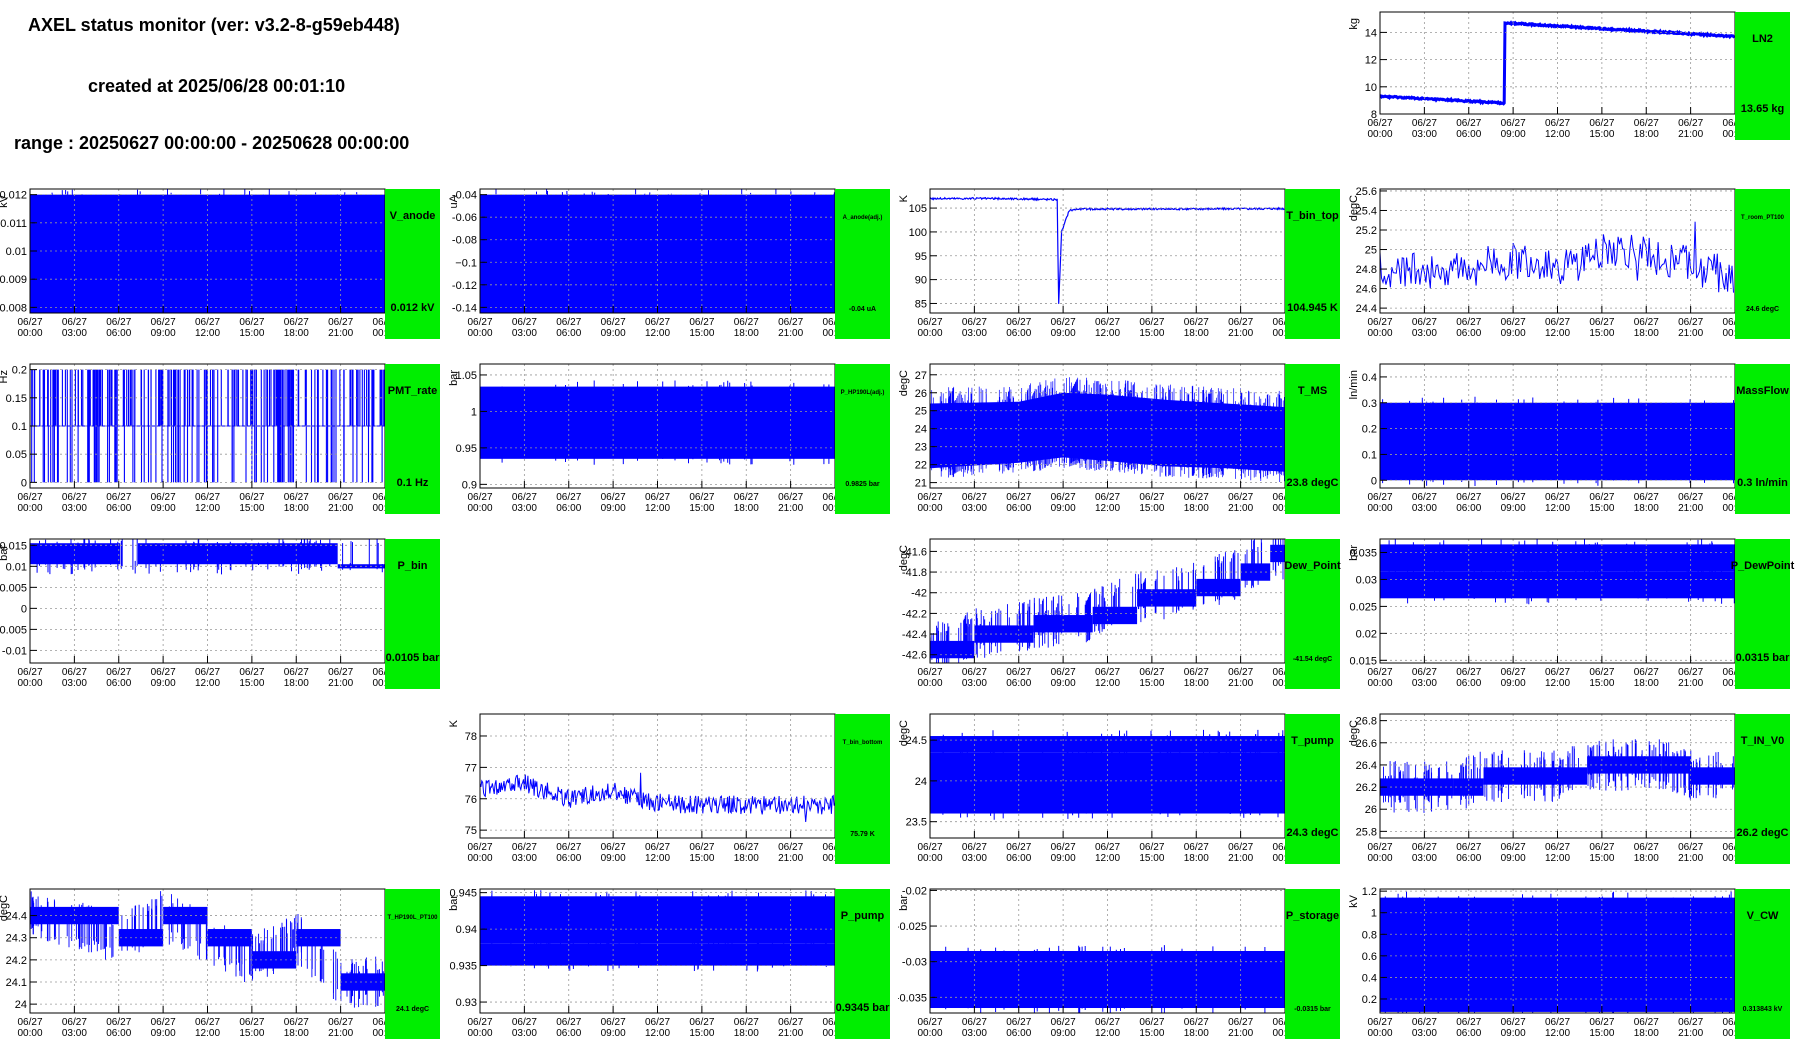 The width and height of the screenshot is (1796, 1055). What do you see at coordinates (1369, 378) in the screenshot?
I see `y-tick-label: 0.4` at bounding box center [1369, 378].